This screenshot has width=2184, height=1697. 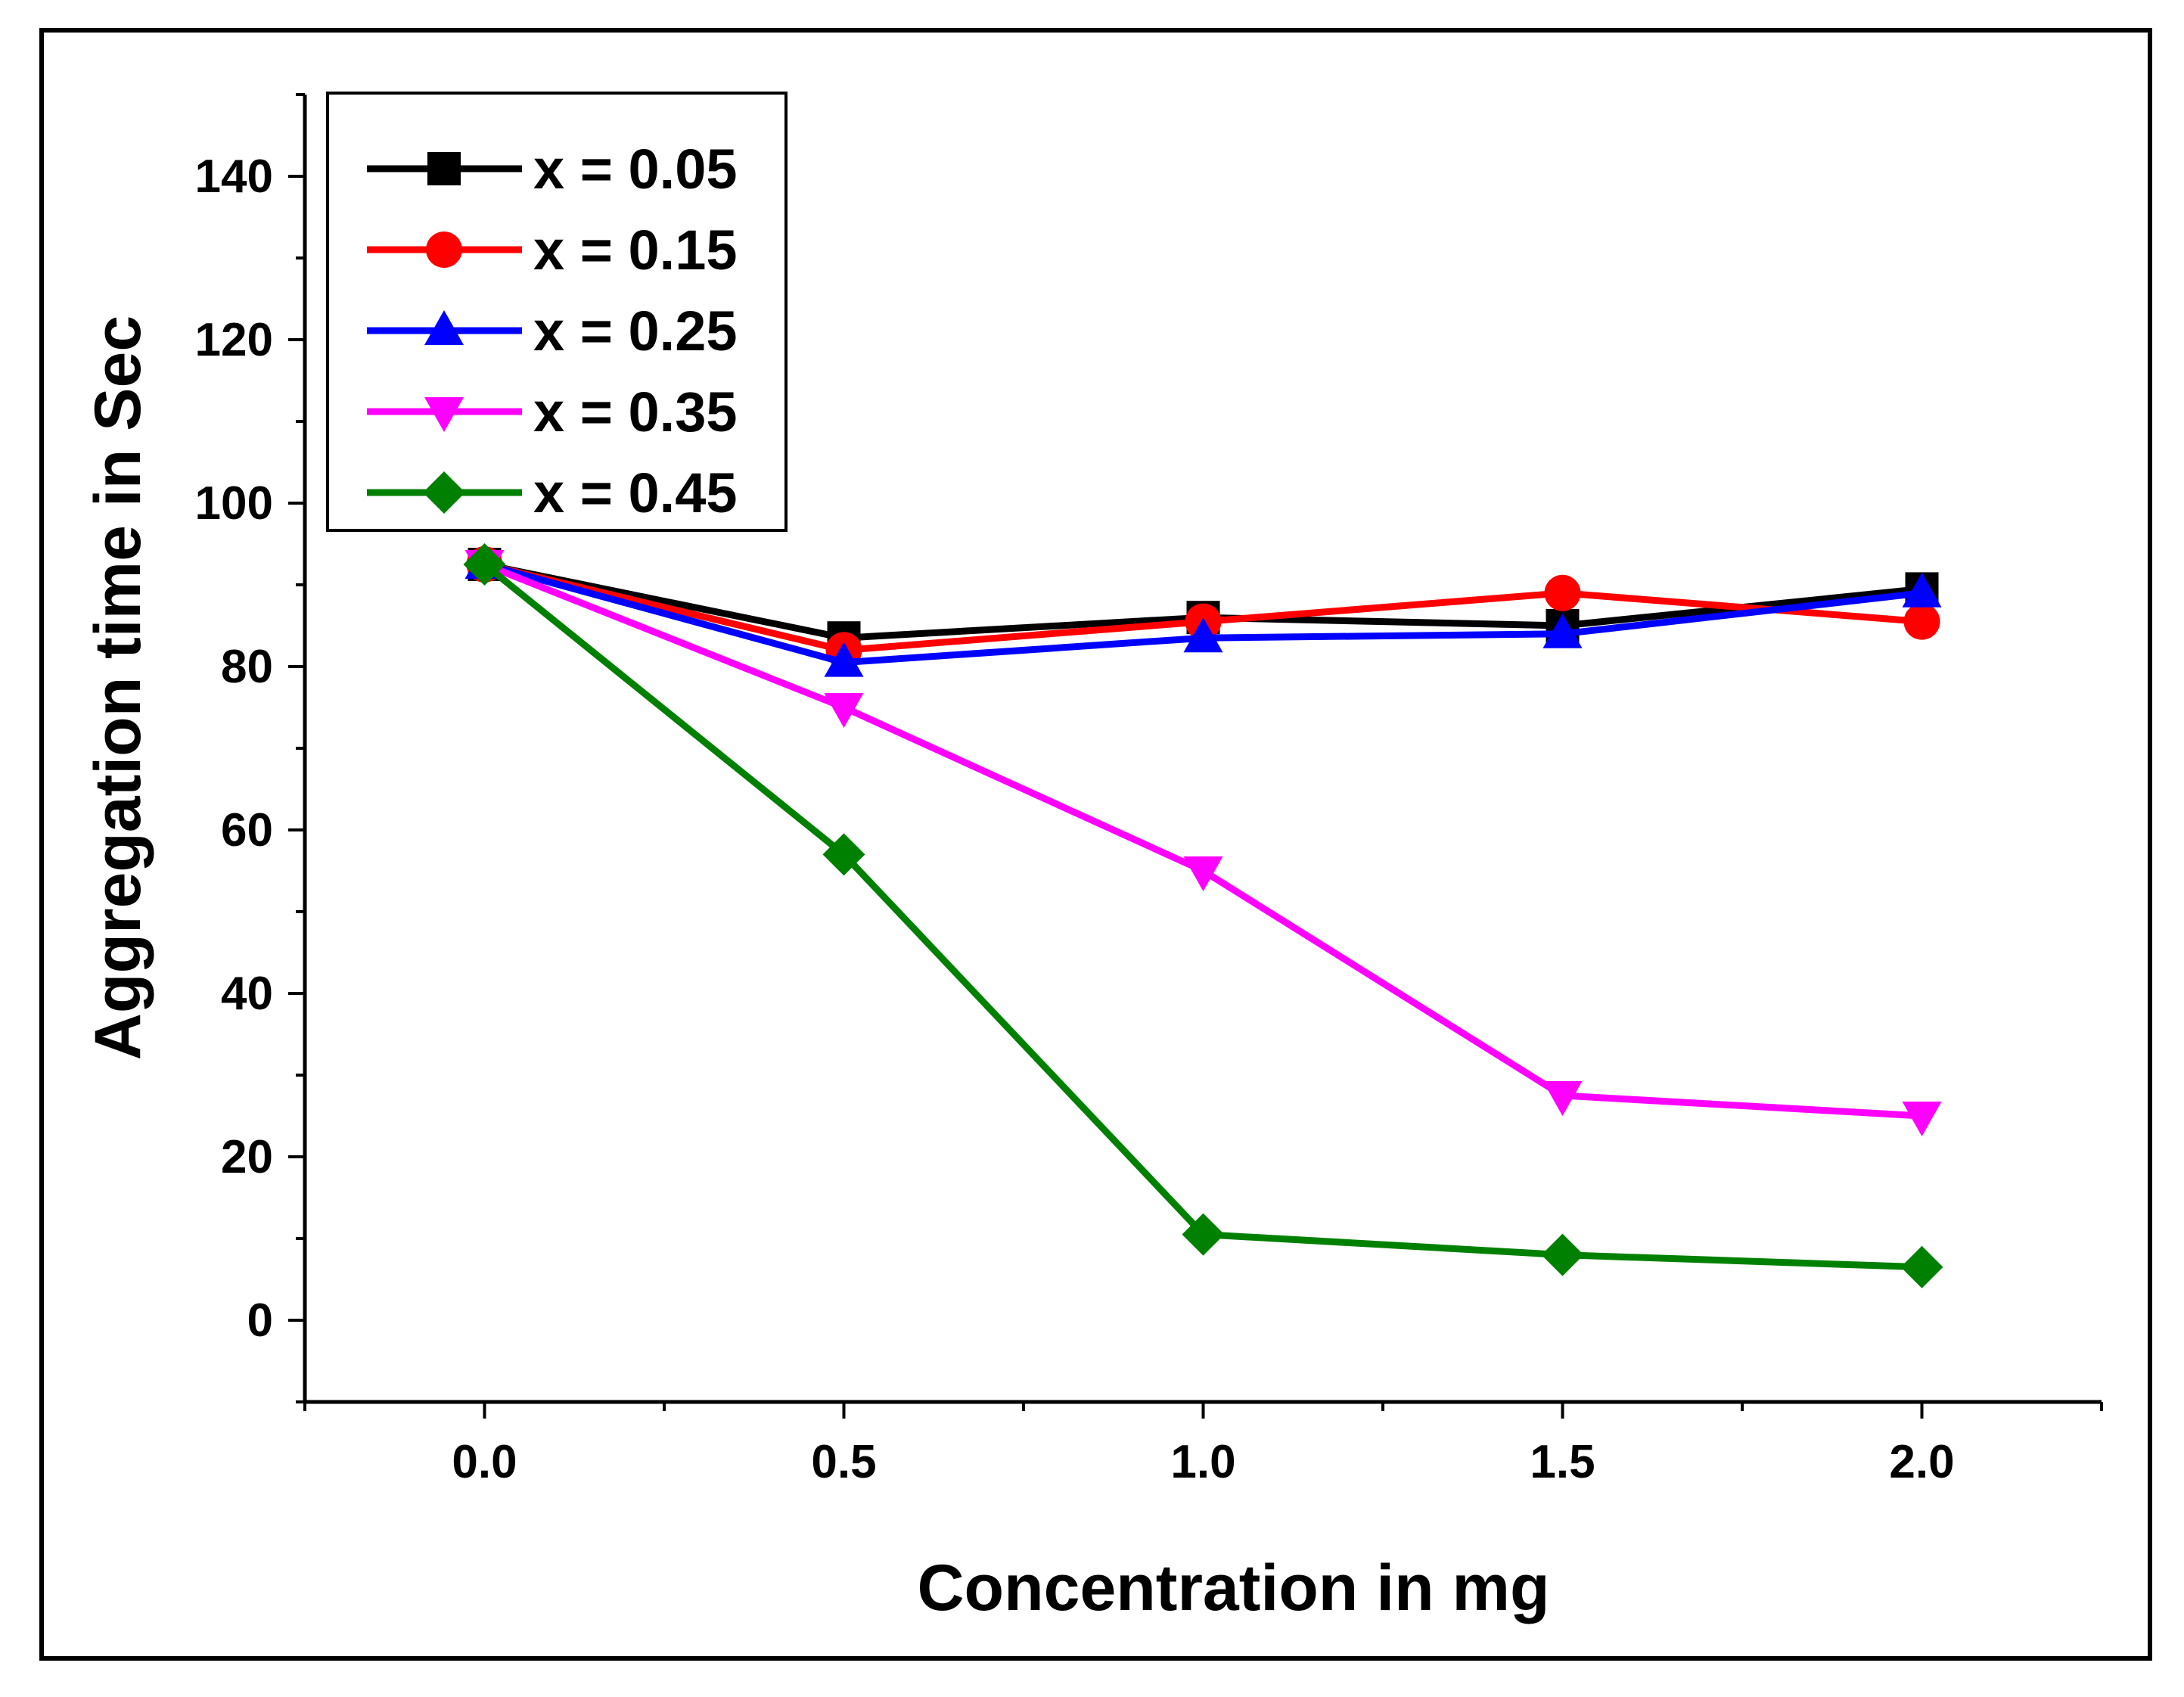 I want to click on legend-label: x = 0.15, so click(x=635, y=250).